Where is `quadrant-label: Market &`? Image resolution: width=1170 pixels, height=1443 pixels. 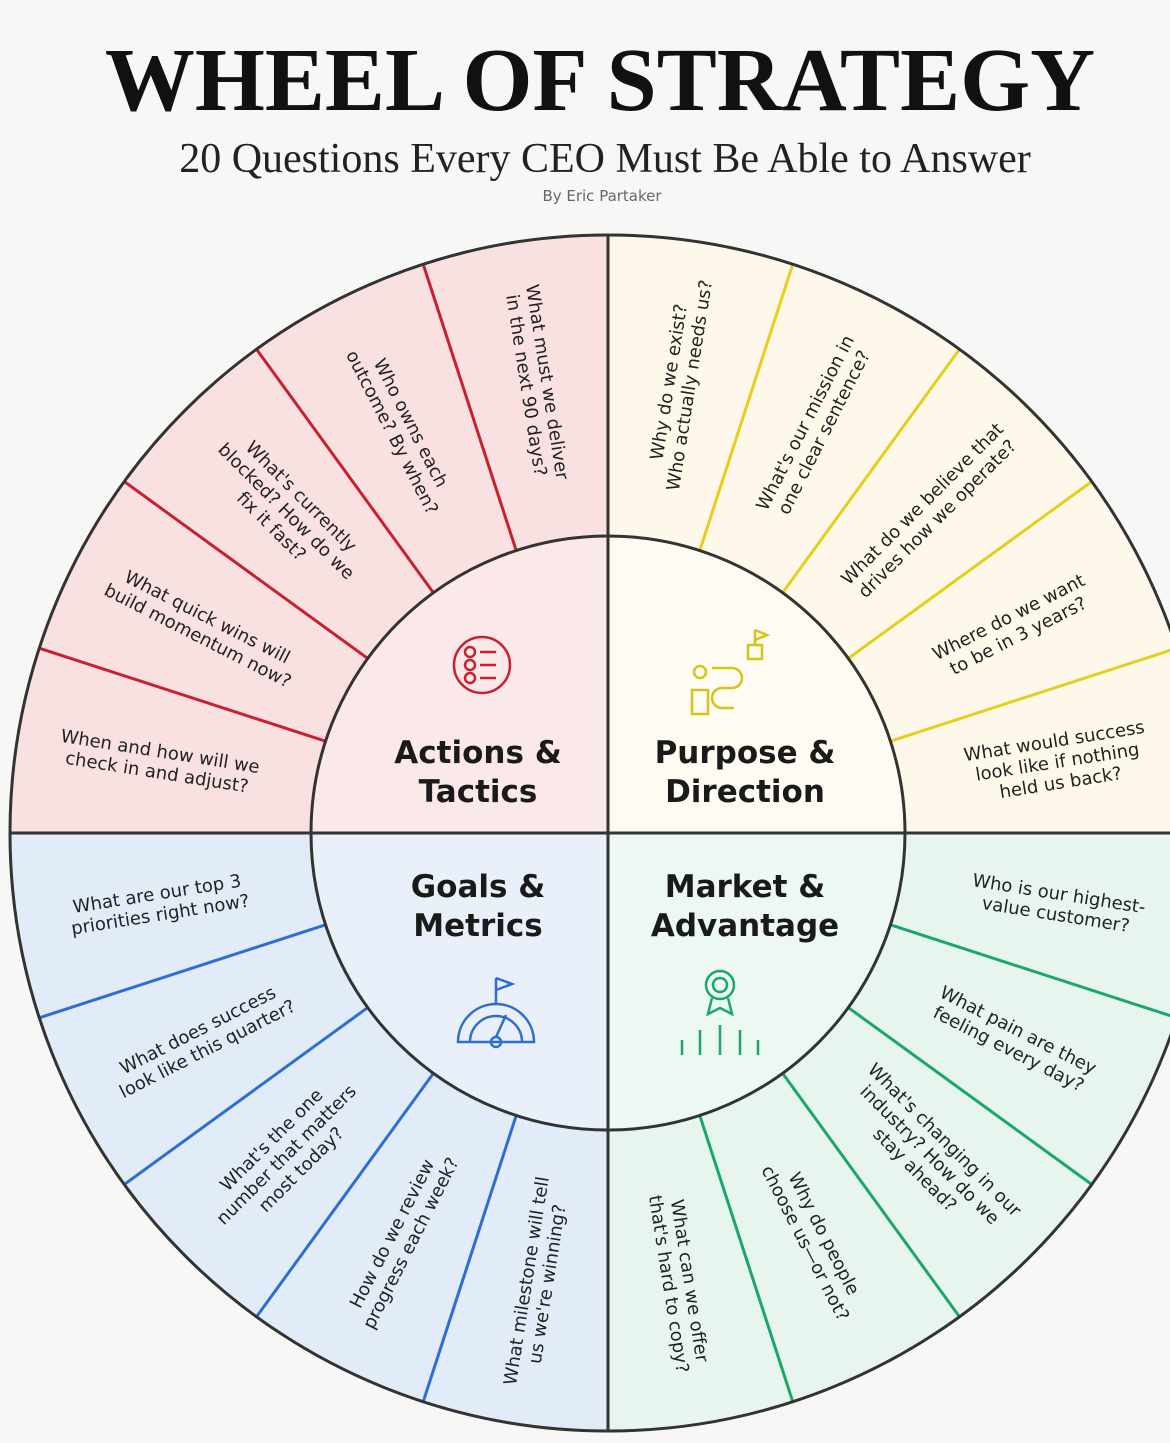 quadrant-label: Market & is located at coordinates (745, 887).